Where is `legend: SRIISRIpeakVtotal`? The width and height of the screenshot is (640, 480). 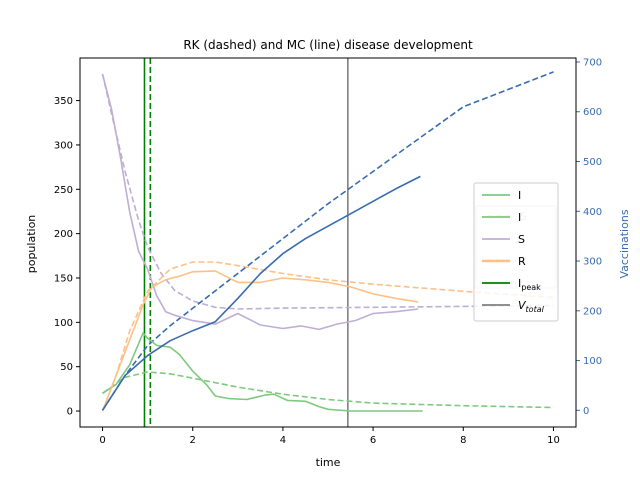 legend: SRIISRIpeakVtotal is located at coordinates (516, 252).